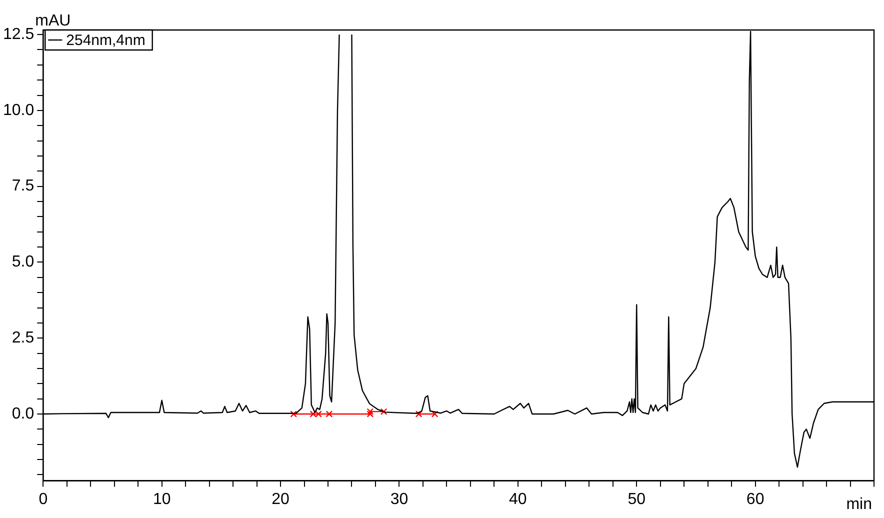 This screenshot has width=884, height=518. Describe the element at coordinates (53, 21) in the screenshot. I see `y-axis-title: mAU` at that location.